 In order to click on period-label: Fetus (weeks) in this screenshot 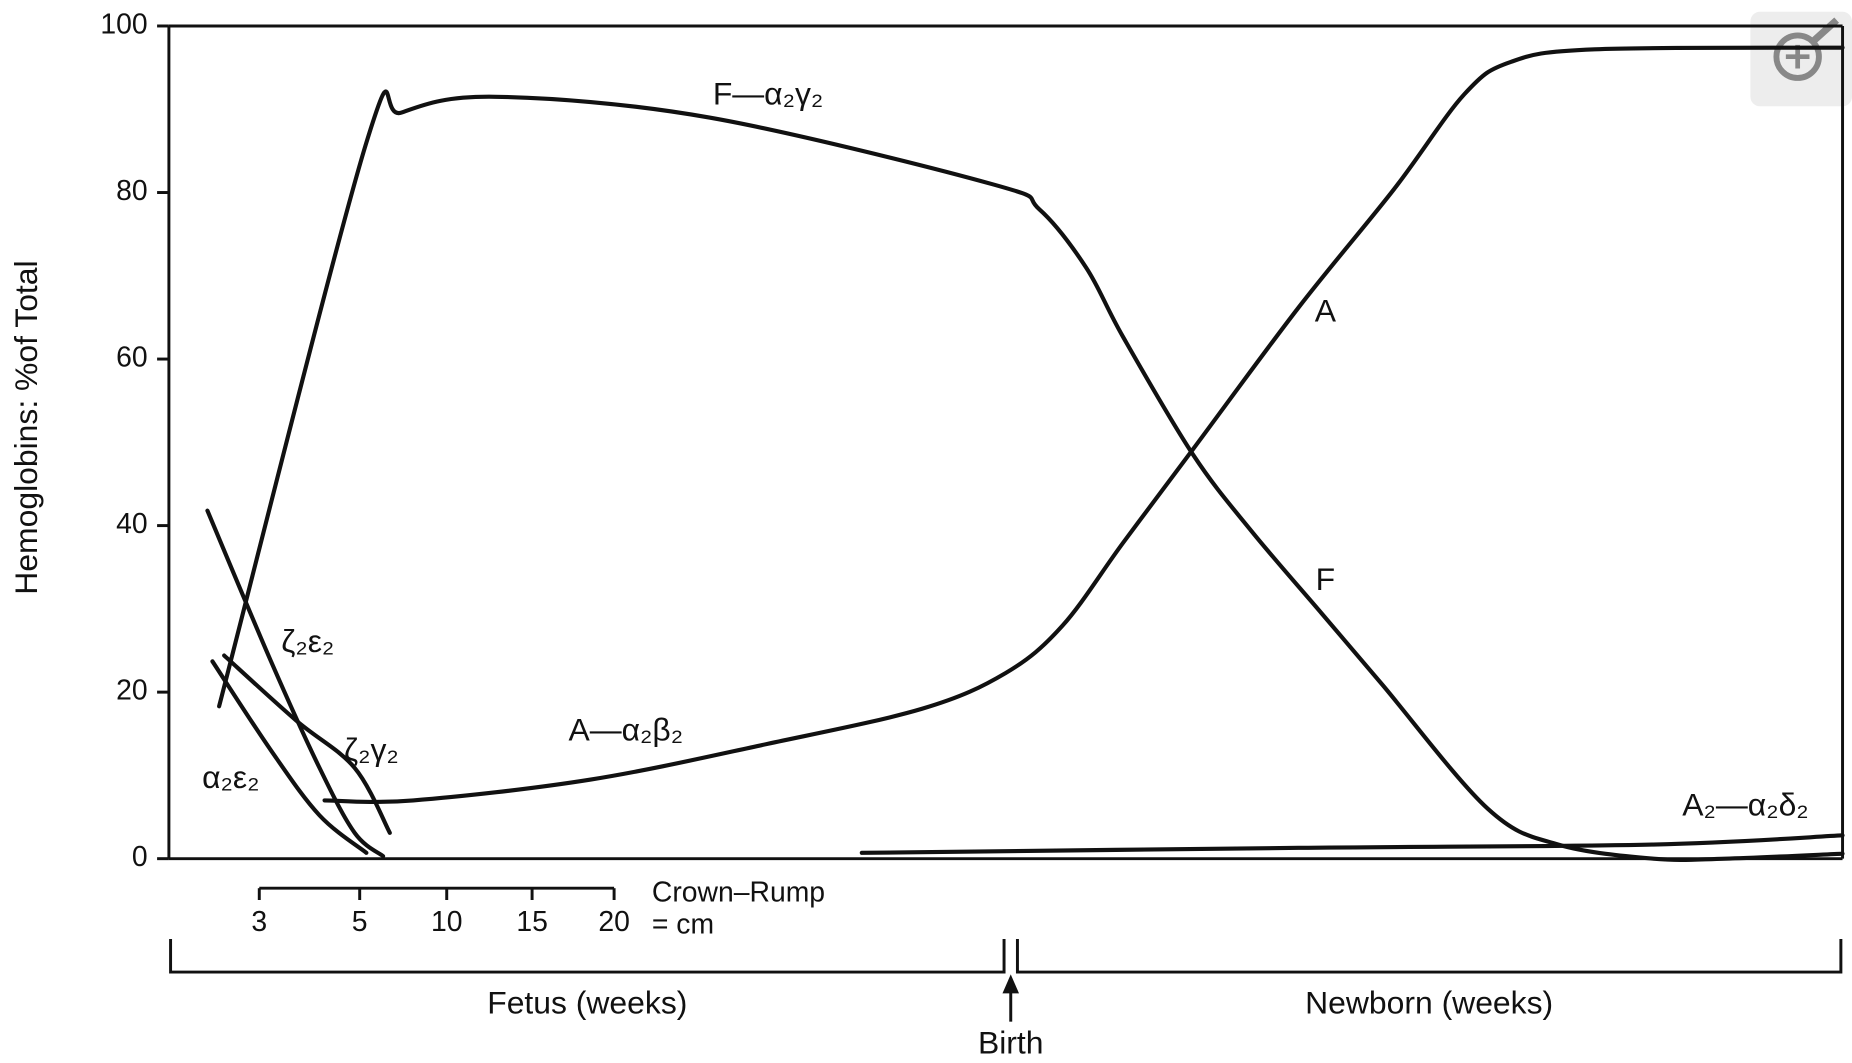, I will do `click(587, 1003)`.